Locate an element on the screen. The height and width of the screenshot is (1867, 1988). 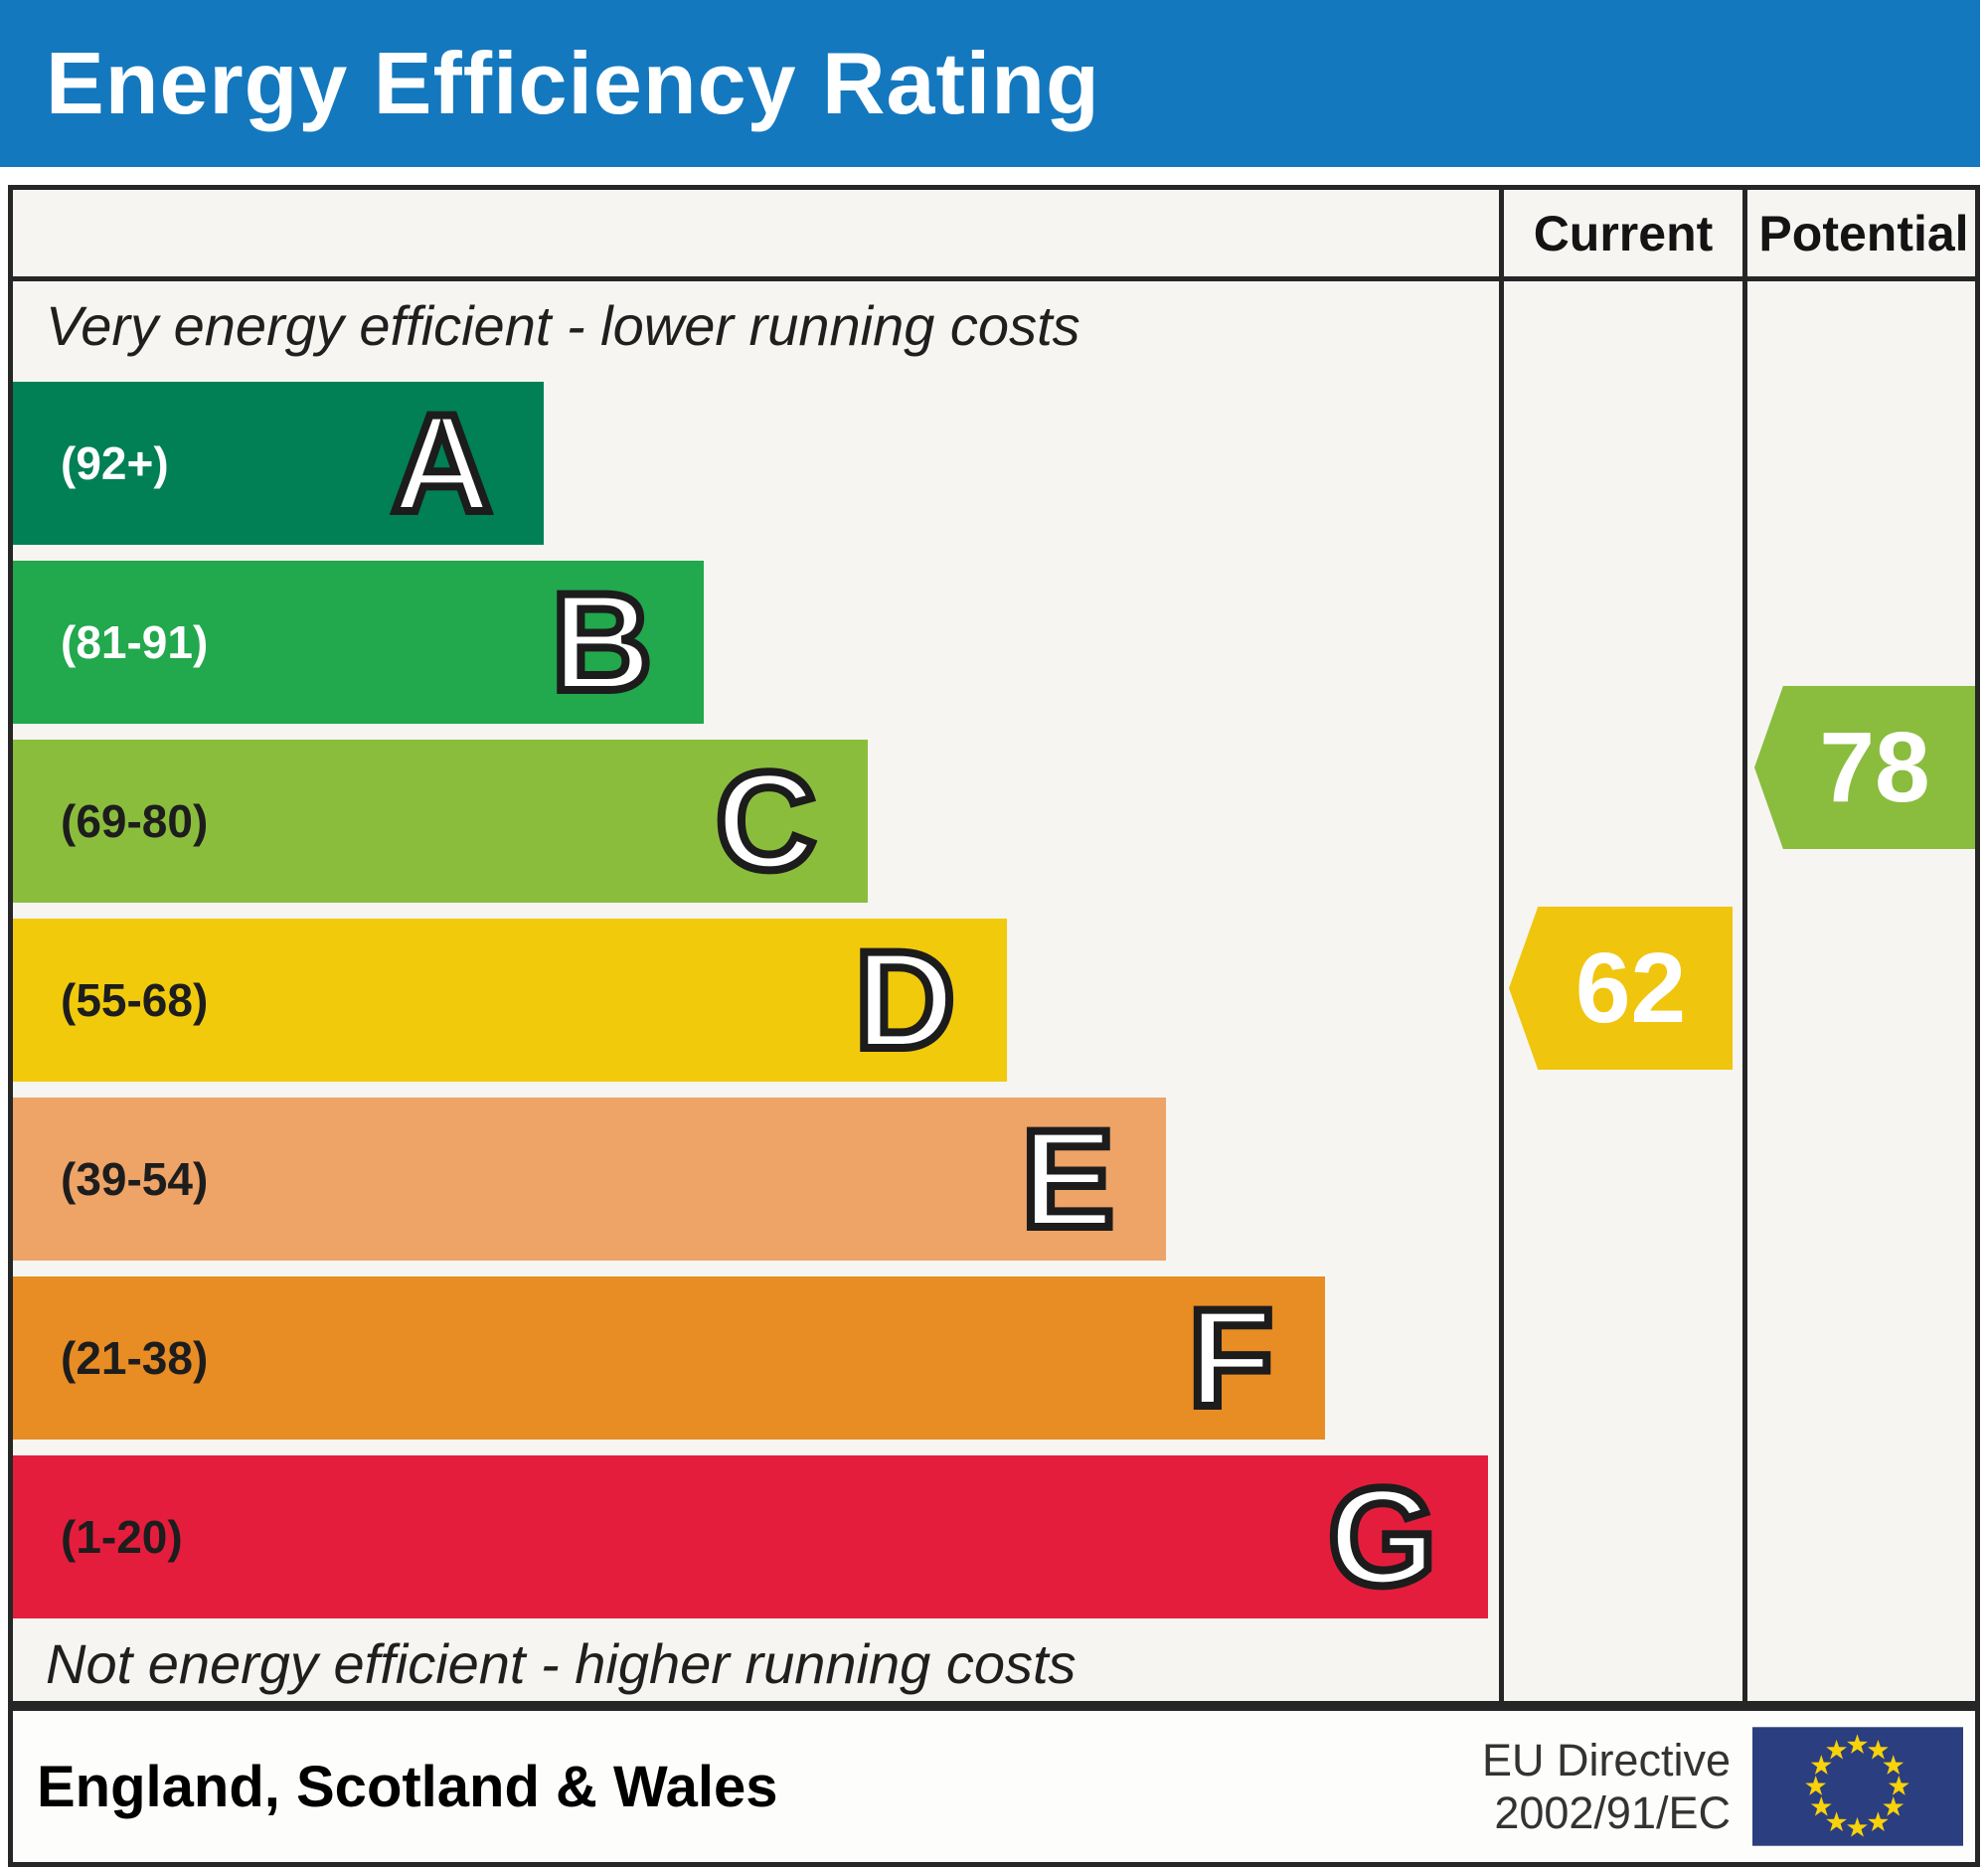
potential-column-divider is located at coordinates (1744, 945).